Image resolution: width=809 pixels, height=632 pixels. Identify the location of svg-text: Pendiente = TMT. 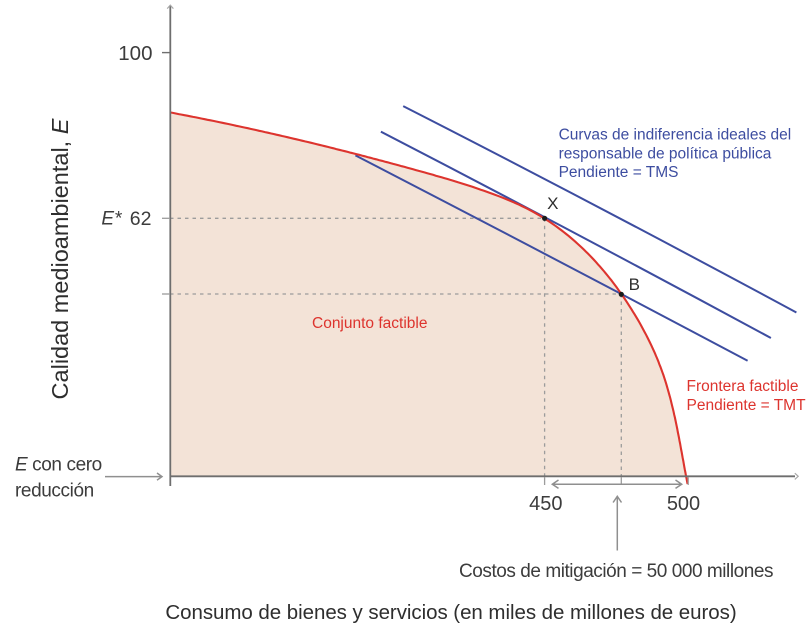
(747, 405).